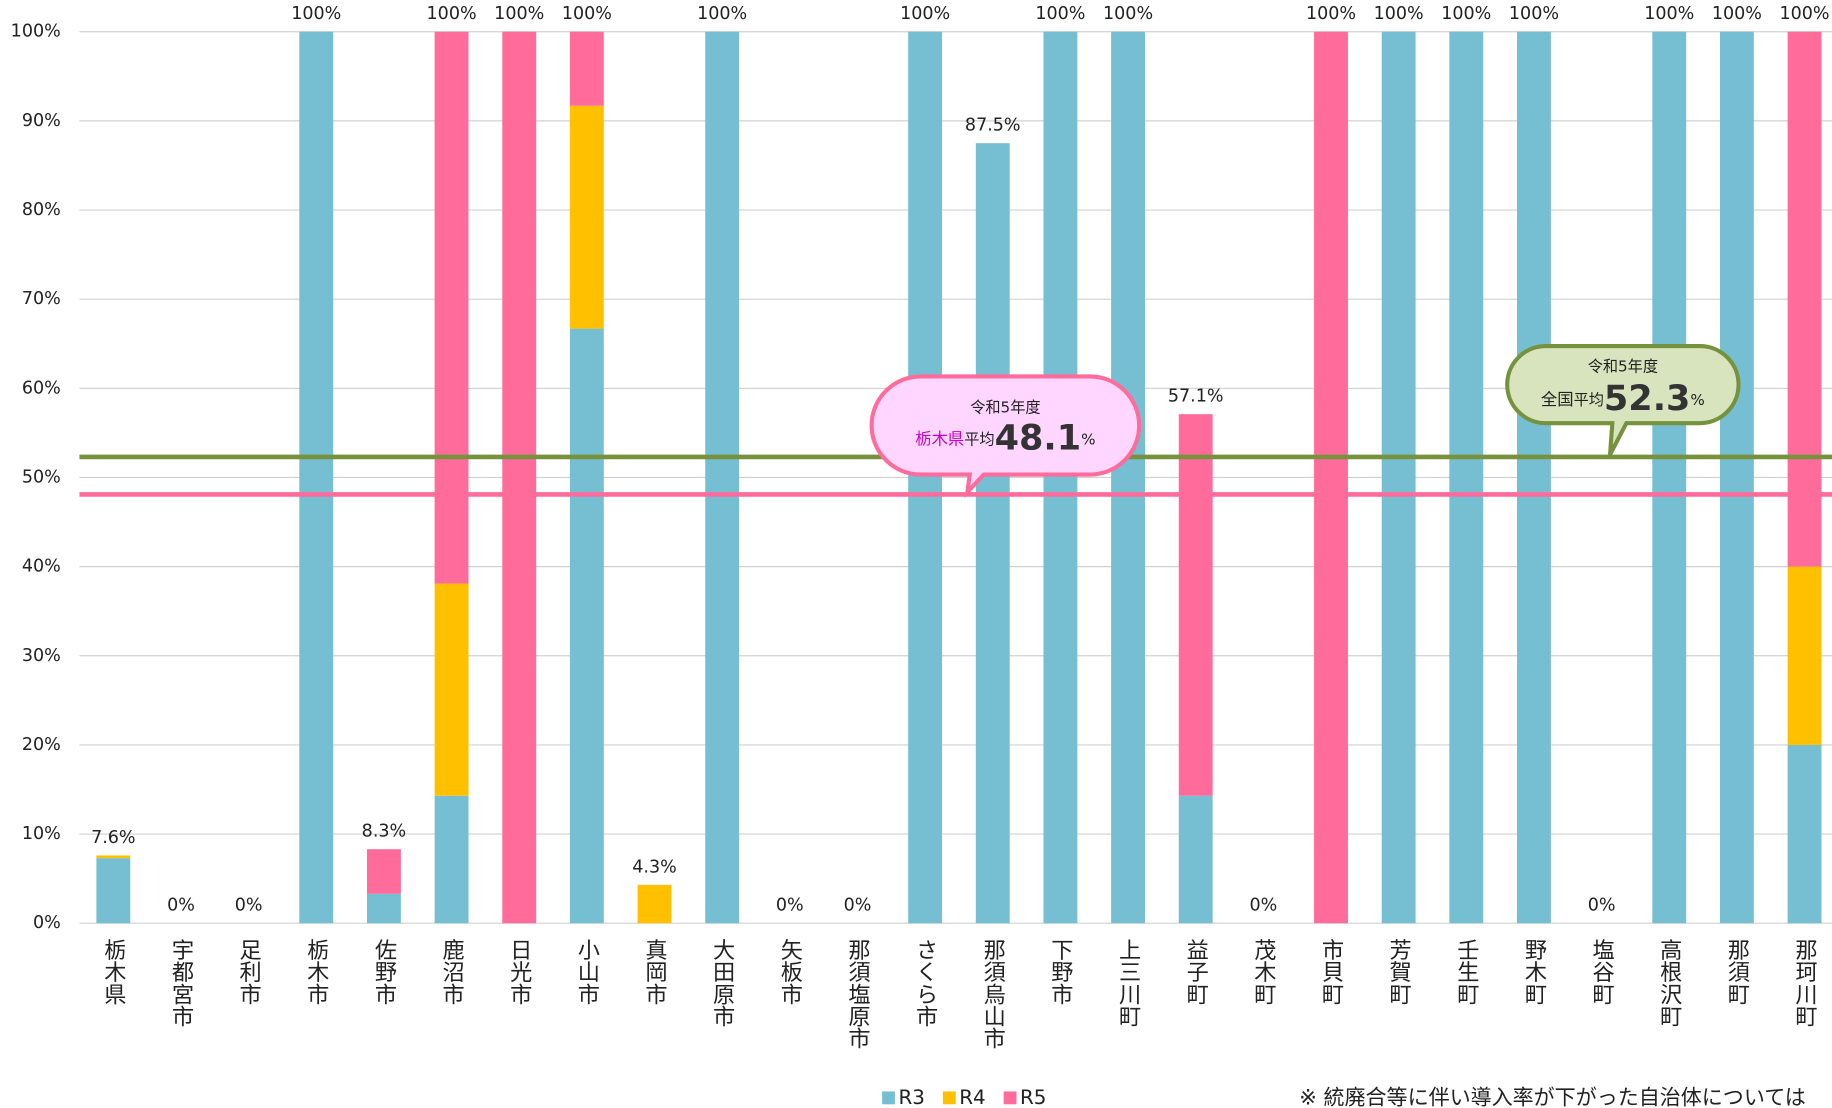 The width and height of the screenshot is (1832, 1108). What do you see at coordinates (587, 971) in the screenshot?
I see `x-tick-label: 小山市` at bounding box center [587, 971].